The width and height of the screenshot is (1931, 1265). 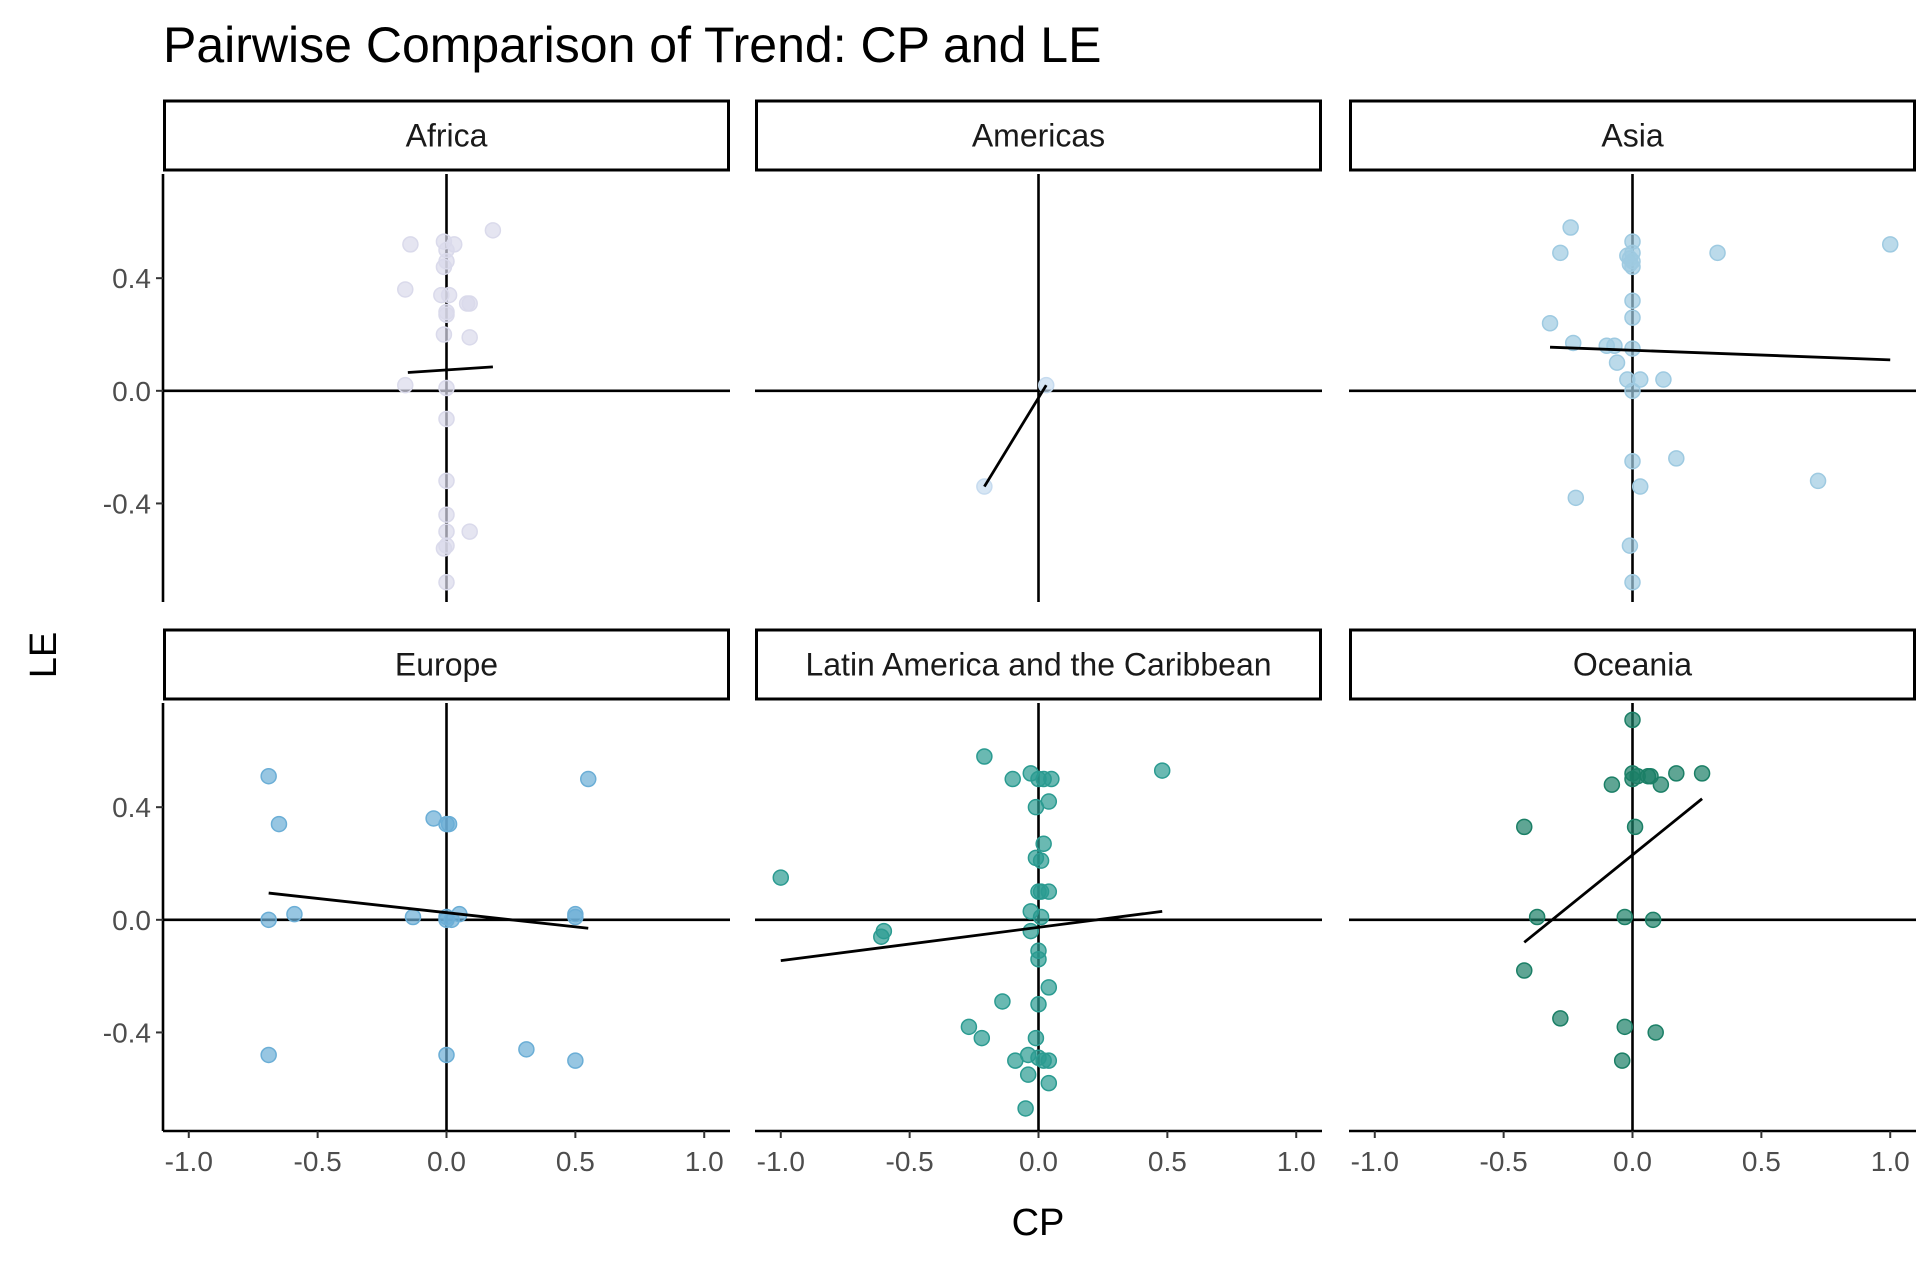 I want to click on facet-strip-label: Africa, so click(x=447, y=136).